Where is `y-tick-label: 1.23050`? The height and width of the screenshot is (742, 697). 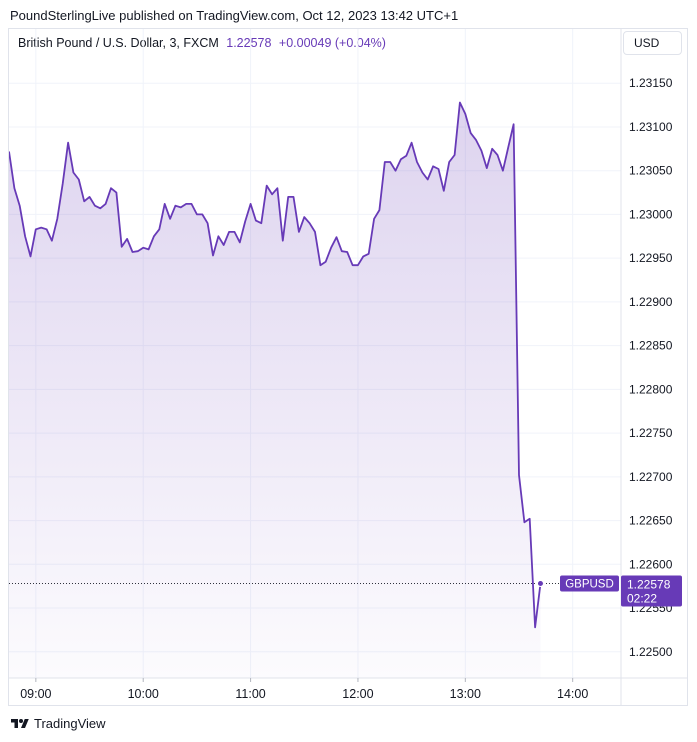 y-tick-label: 1.23050 is located at coordinates (651, 171).